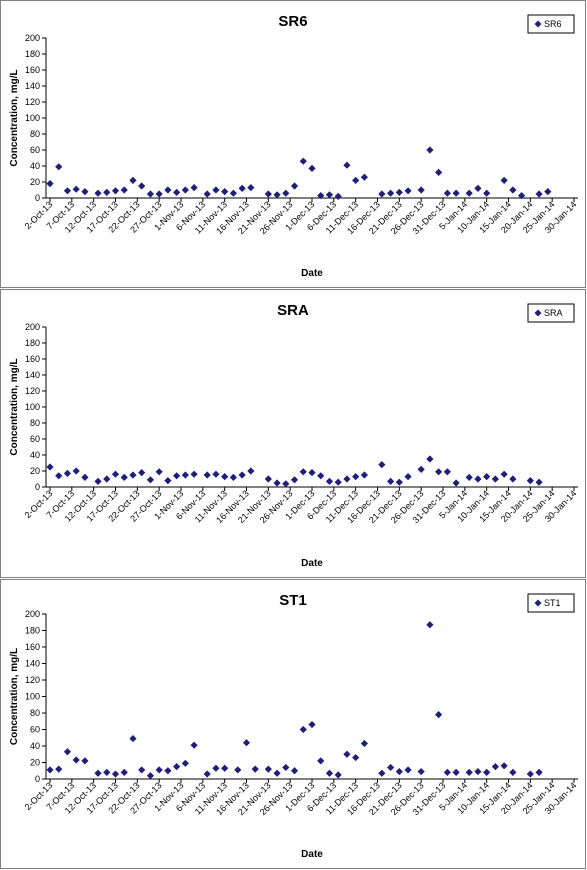  What do you see at coordinates (293, 600) in the screenshot?
I see `chart-title: ST1` at bounding box center [293, 600].